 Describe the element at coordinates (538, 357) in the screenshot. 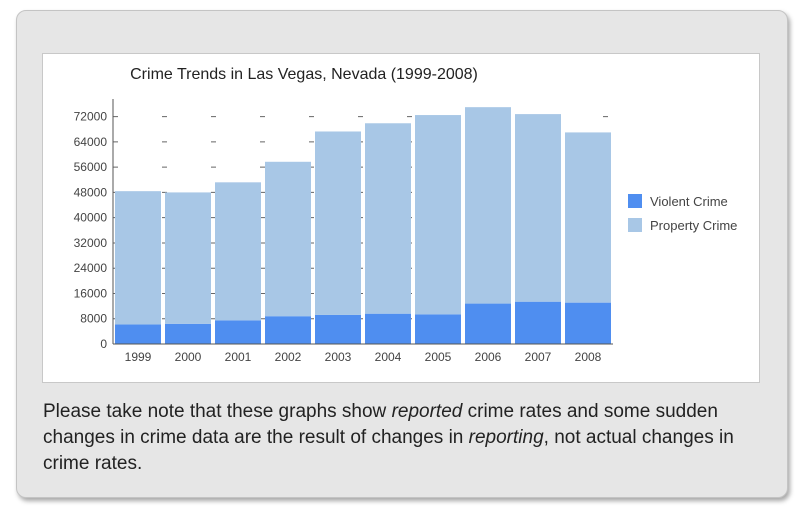

I see `x-tick-label: 2007` at that location.